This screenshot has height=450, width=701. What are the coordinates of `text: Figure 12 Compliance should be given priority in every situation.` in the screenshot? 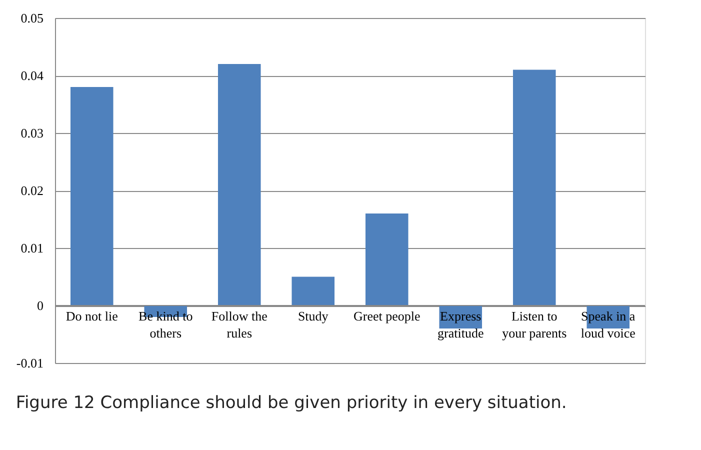 It's located at (291, 403).